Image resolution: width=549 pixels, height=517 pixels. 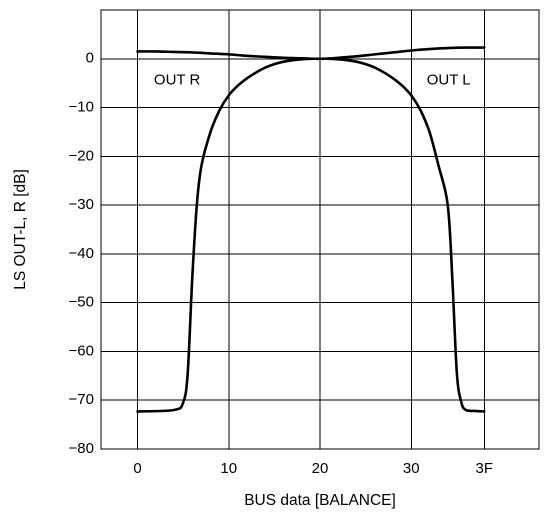 I want to click on x-tick-label: 10, so click(x=228, y=468).